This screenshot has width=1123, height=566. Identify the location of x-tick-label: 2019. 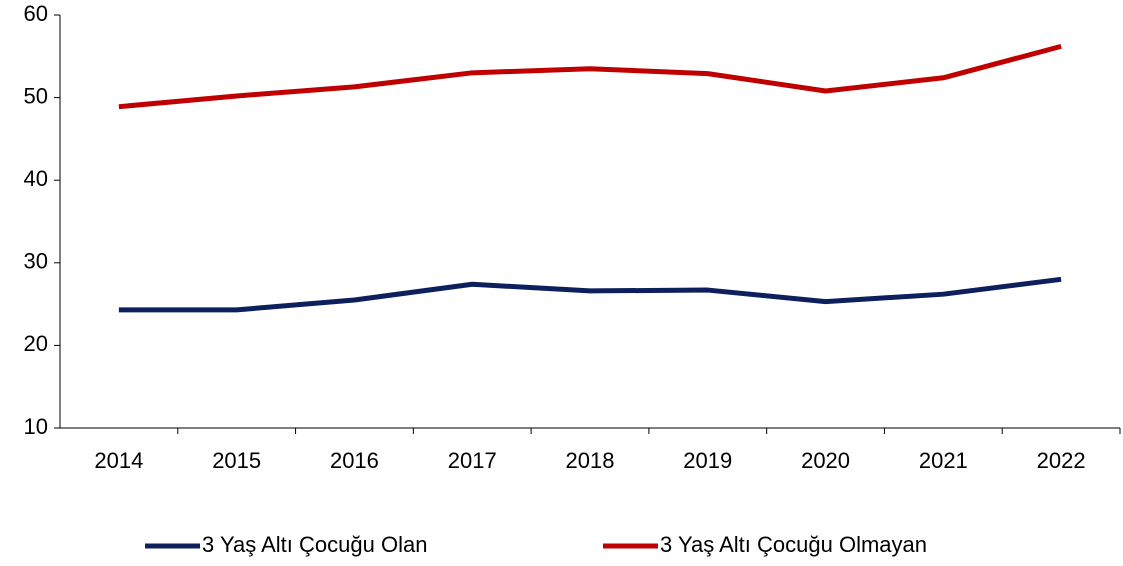
(707, 460).